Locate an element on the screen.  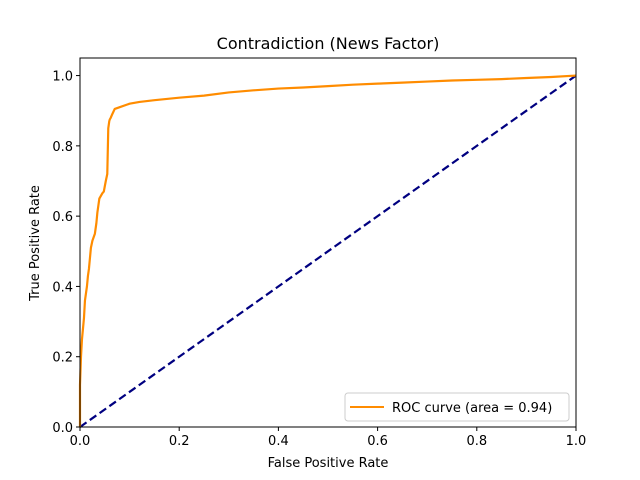
y-axis-ticks: 0.0 0.2 0.4 0.6 0.8 1.0 is located at coordinates (66, 253).